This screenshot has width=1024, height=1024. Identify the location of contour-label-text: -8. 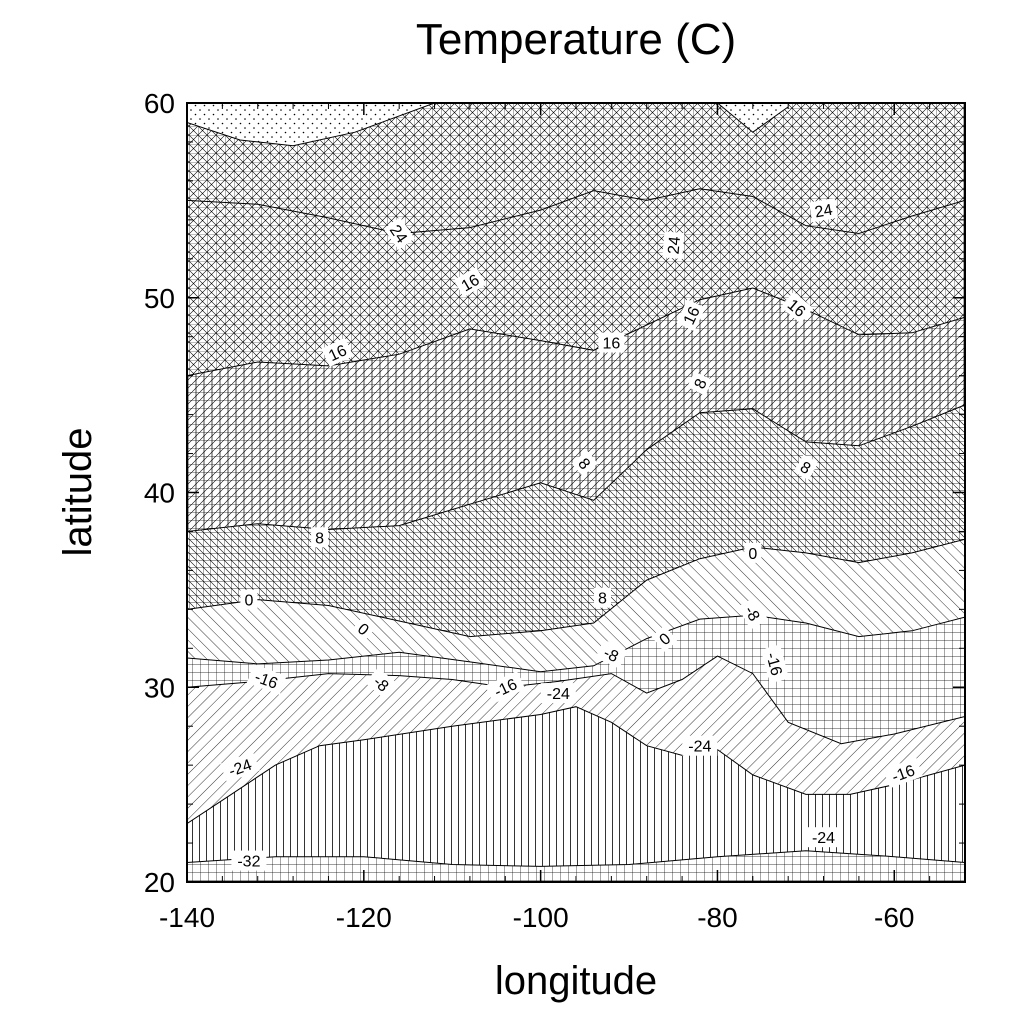
(611, 655).